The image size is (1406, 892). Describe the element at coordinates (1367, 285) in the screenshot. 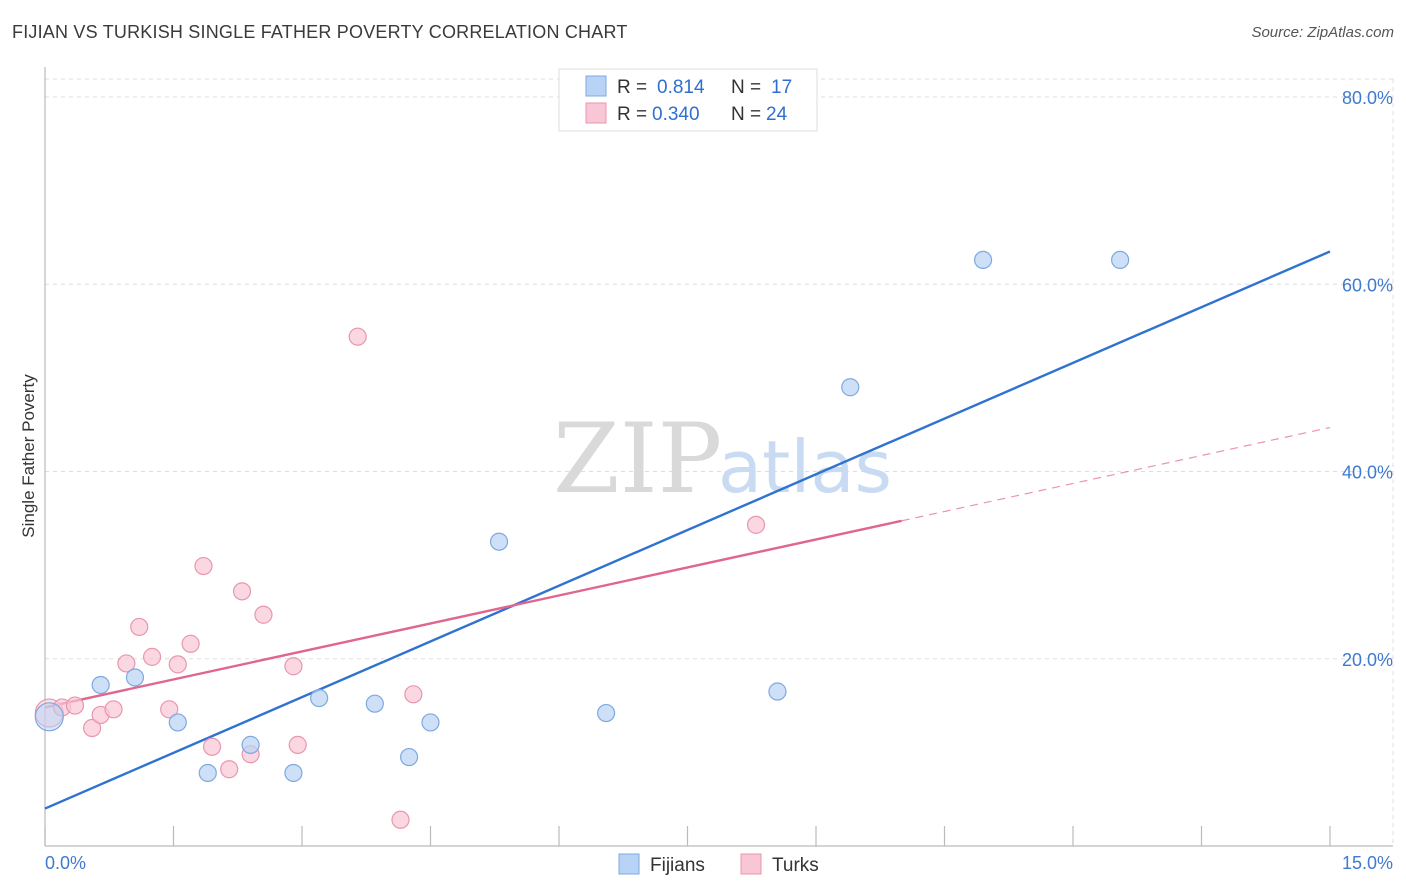

I see `y-tick-label: 60.0%` at that location.